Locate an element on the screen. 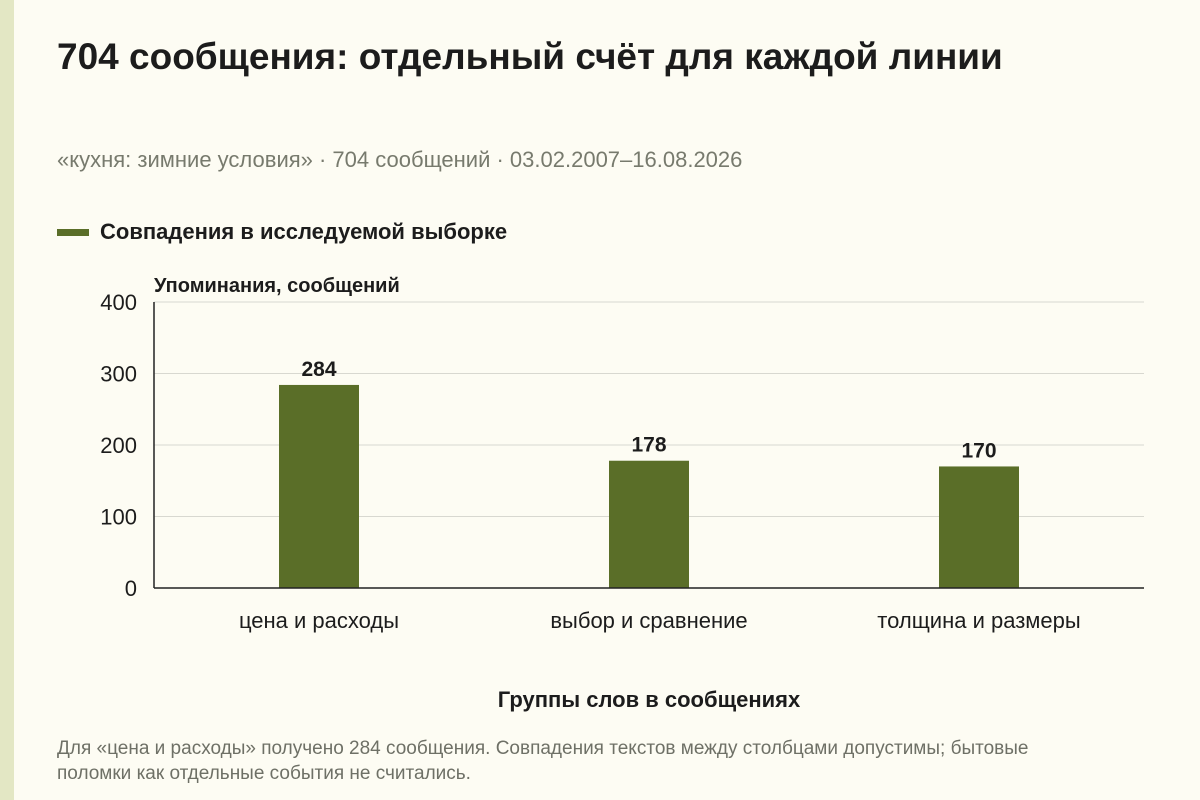 The height and width of the screenshot is (800, 1200). data-labels: 284 178 170 is located at coordinates (648, 410).